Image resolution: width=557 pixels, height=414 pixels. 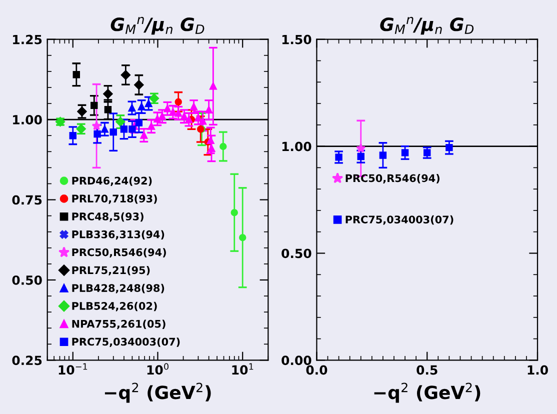 I want to click on legend-label: PRC48,5(93), so click(x=108, y=217).